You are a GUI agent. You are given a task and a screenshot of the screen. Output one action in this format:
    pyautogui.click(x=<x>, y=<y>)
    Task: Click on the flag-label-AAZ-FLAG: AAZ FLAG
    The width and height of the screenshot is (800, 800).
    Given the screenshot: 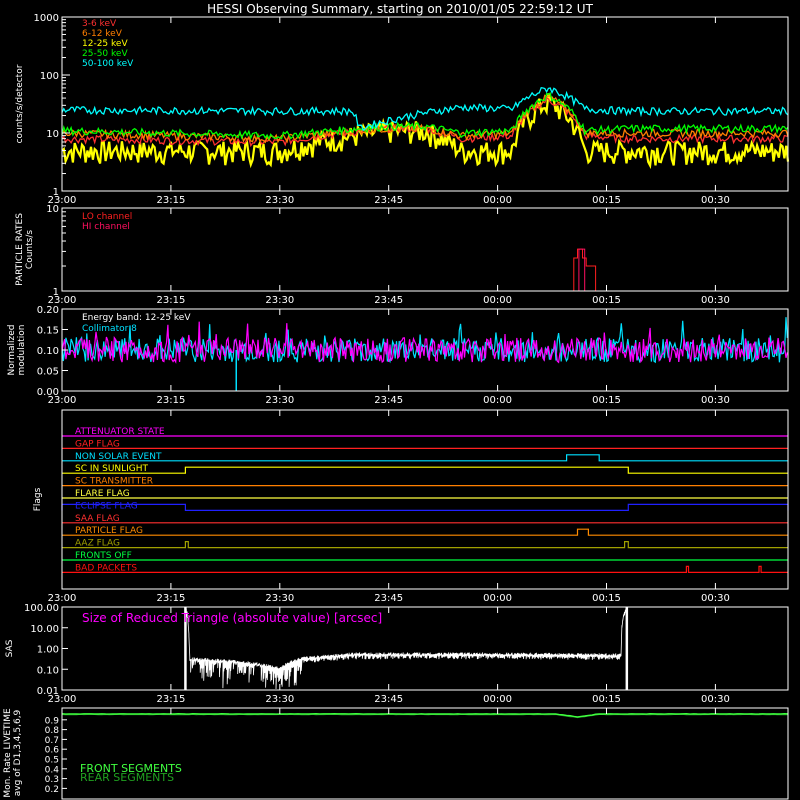 What is the action you would take?
    pyautogui.click(x=97, y=544)
    